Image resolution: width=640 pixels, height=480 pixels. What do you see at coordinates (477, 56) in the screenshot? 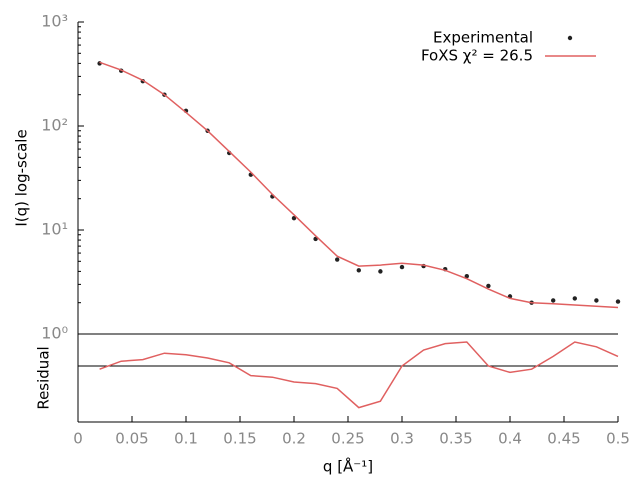
I see `legend-label: FoXS χ² = 26.5` at bounding box center [477, 56].